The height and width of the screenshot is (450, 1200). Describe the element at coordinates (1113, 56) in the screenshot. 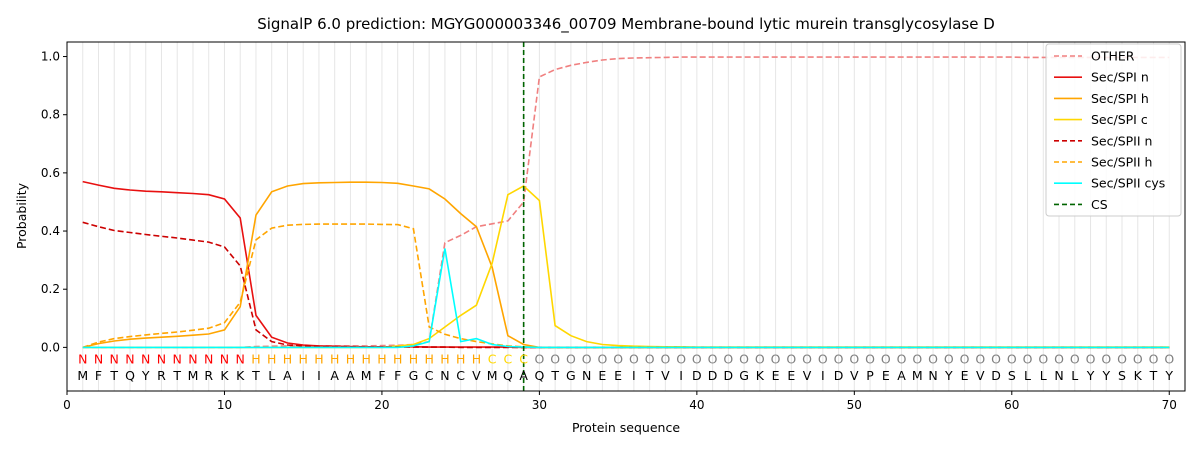

I see `legend-label: OTHER` at that location.